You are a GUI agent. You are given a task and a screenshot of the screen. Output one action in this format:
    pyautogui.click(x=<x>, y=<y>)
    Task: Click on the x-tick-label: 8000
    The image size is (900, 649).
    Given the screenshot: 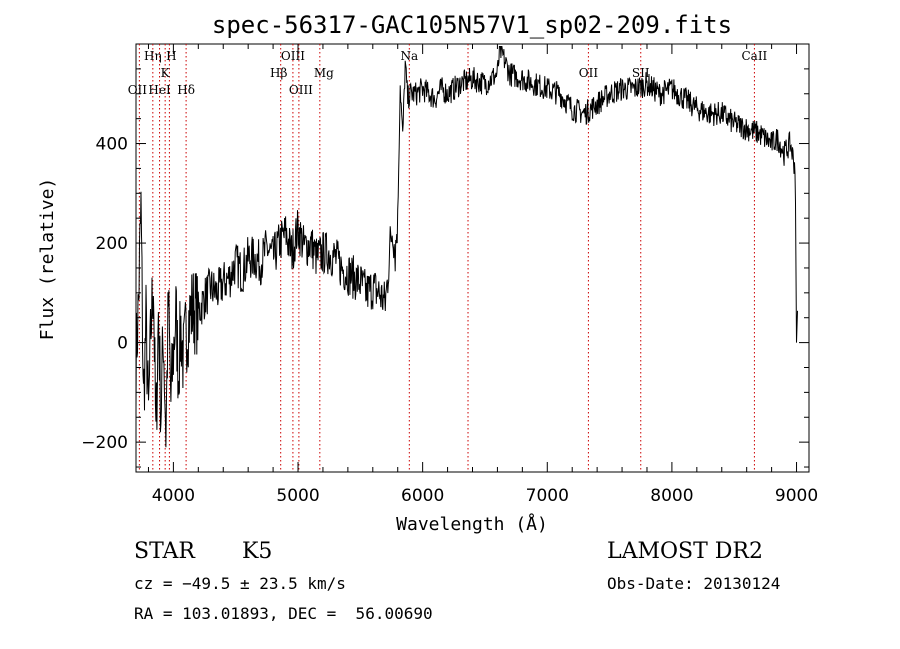 What is the action you would take?
    pyautogui.click(x=671, y=496)
    